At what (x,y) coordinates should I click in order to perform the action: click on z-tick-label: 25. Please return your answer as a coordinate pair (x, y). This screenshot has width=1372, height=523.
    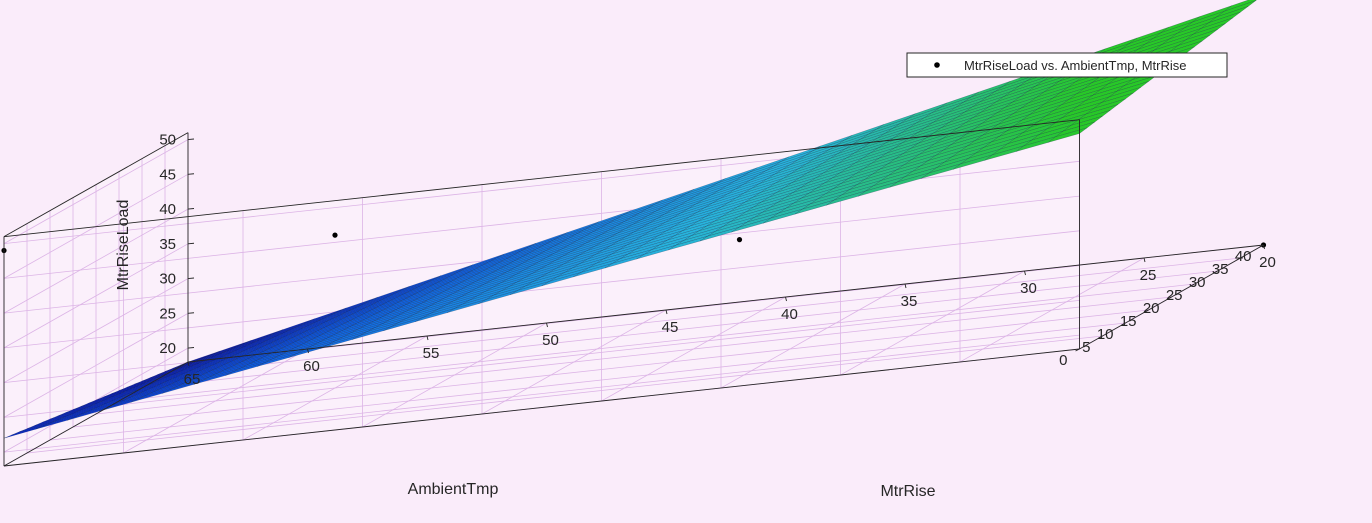
    Looking at the image, I should click on (167, 313).